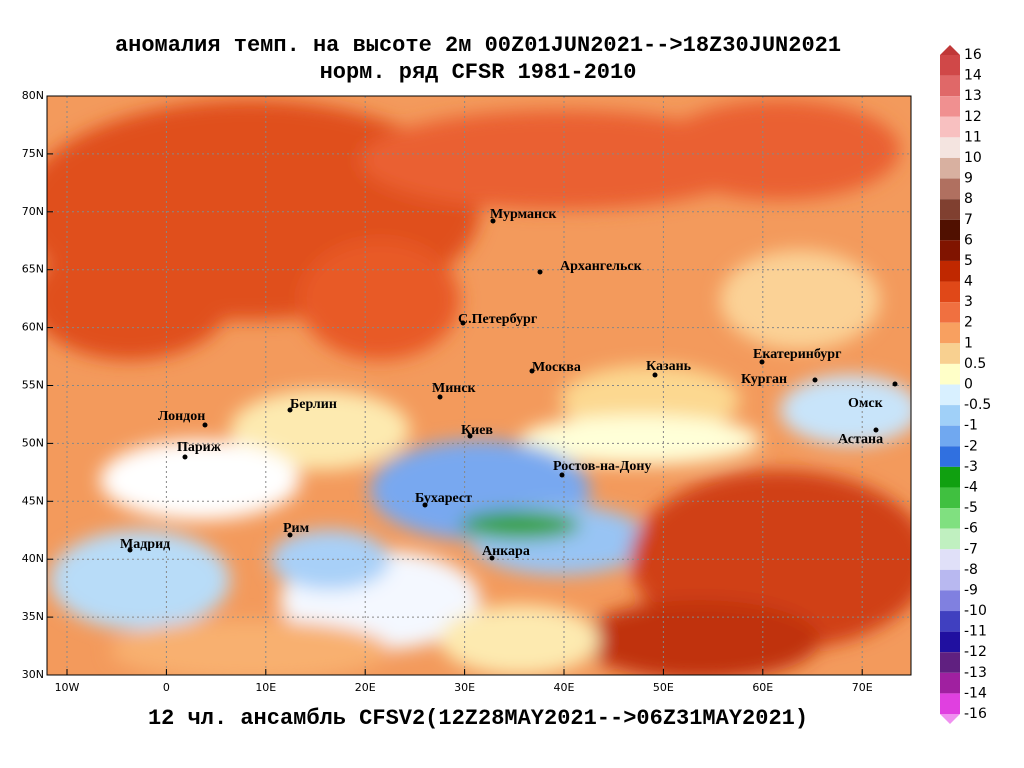  Describe the element at coordinates (968, 282) in the screenshot. I see `colorbar-label: 4` at that location.